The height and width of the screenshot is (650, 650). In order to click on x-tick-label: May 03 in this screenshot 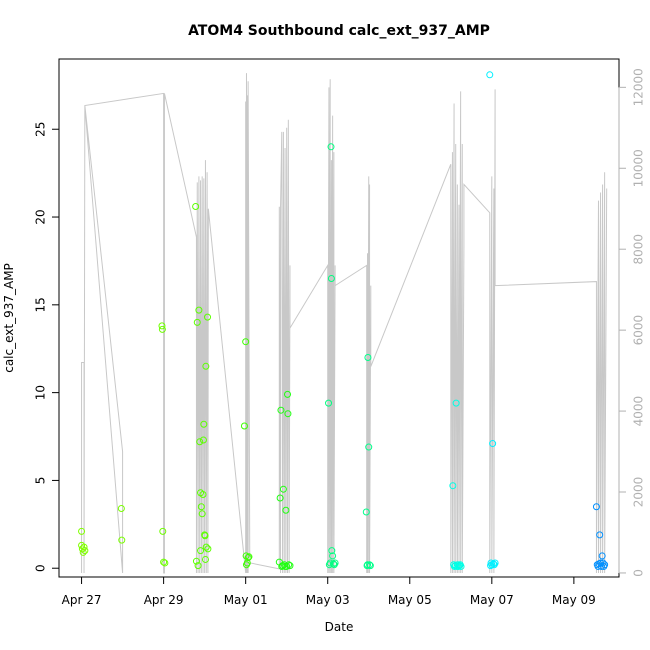, I will do `click(328, 600)`.